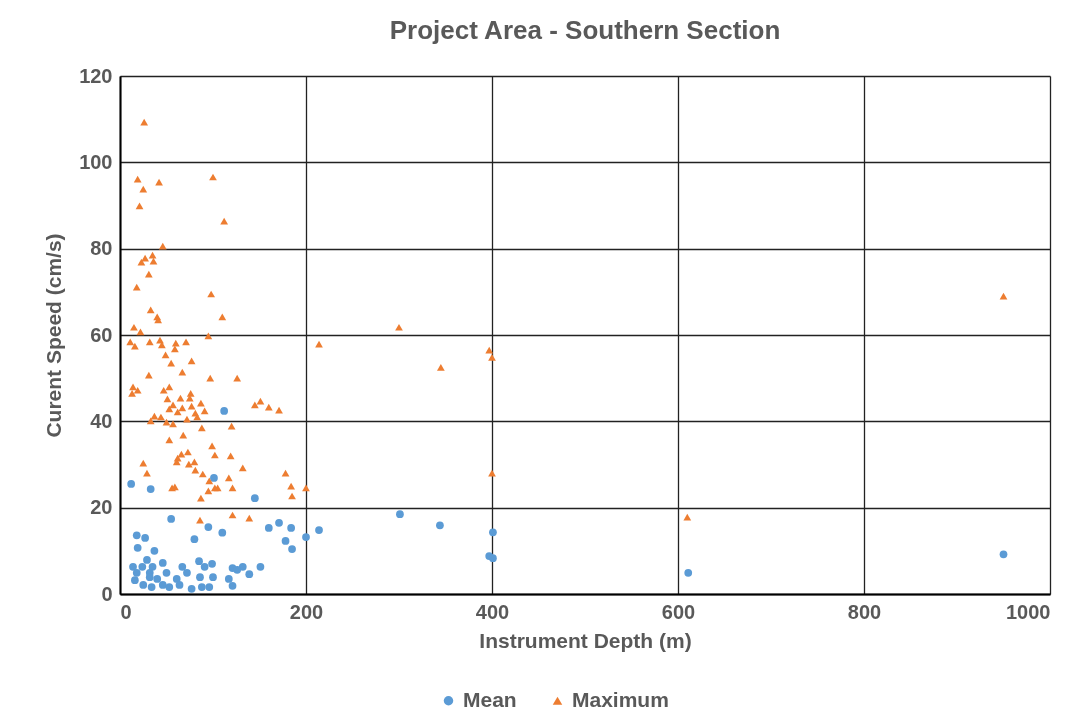 The image size is (1084, 728). What do you see at coordinates (54, 335) in the screenshot?
I see `y-axis-title: Curent Speed (cm/s)` at bounding box center [54, 335].